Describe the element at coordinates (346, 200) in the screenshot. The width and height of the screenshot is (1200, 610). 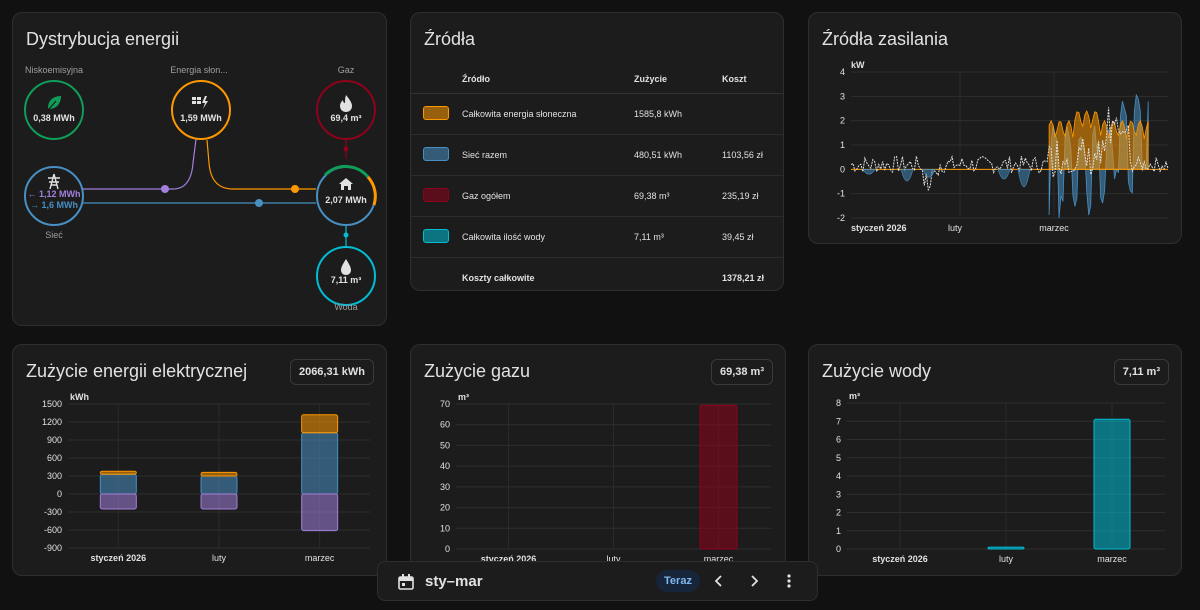
I see `home-value: 2,07 MWh` at that location.